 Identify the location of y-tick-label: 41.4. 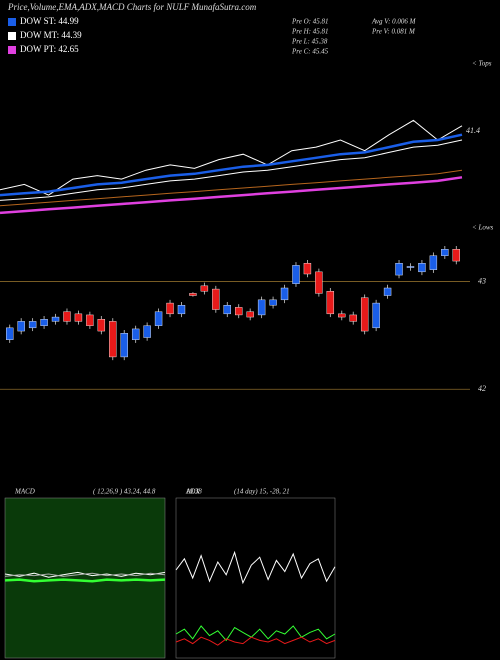
(473, 130).